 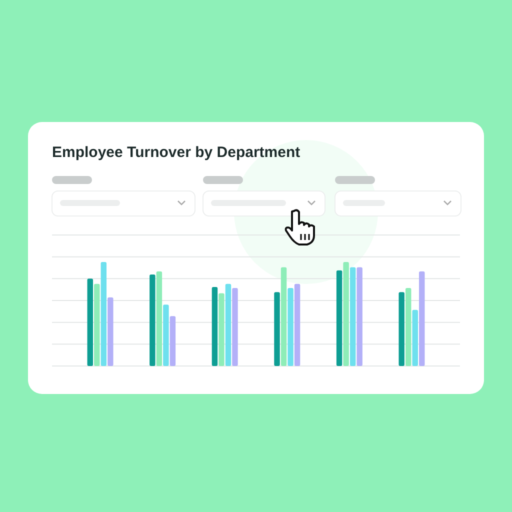 I want to click on chart-title: Employee Turnover by Department, so click(x=176, y=152).